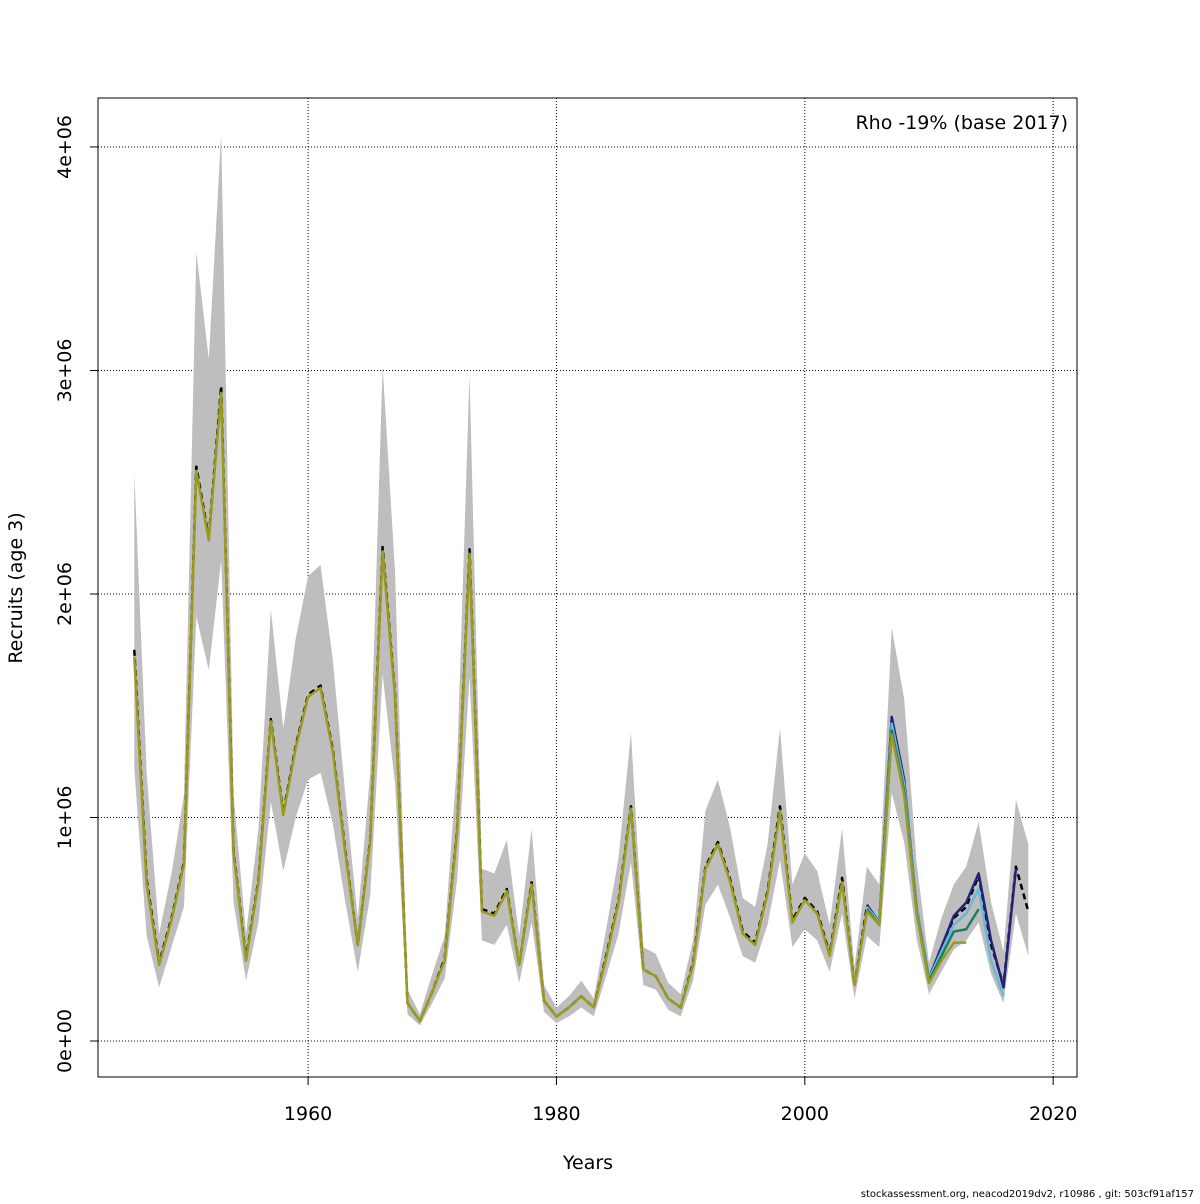 This screenshot has height=1204, width=1200. I want to click on y-tick-label: 2e+06, so click(65, 594).